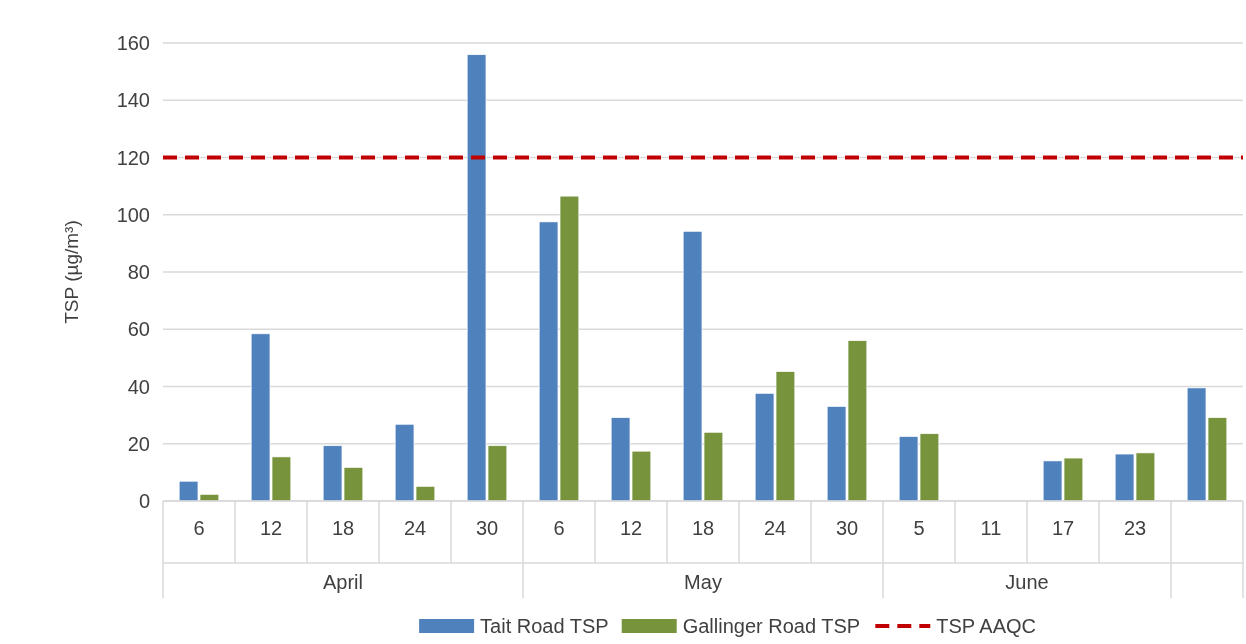 This screenshot has width=1246, height=644. What do you see at coordinates (133, 214) in the screenshot?
I see `y-tick-label: 100` at bounding box center [133, 214].